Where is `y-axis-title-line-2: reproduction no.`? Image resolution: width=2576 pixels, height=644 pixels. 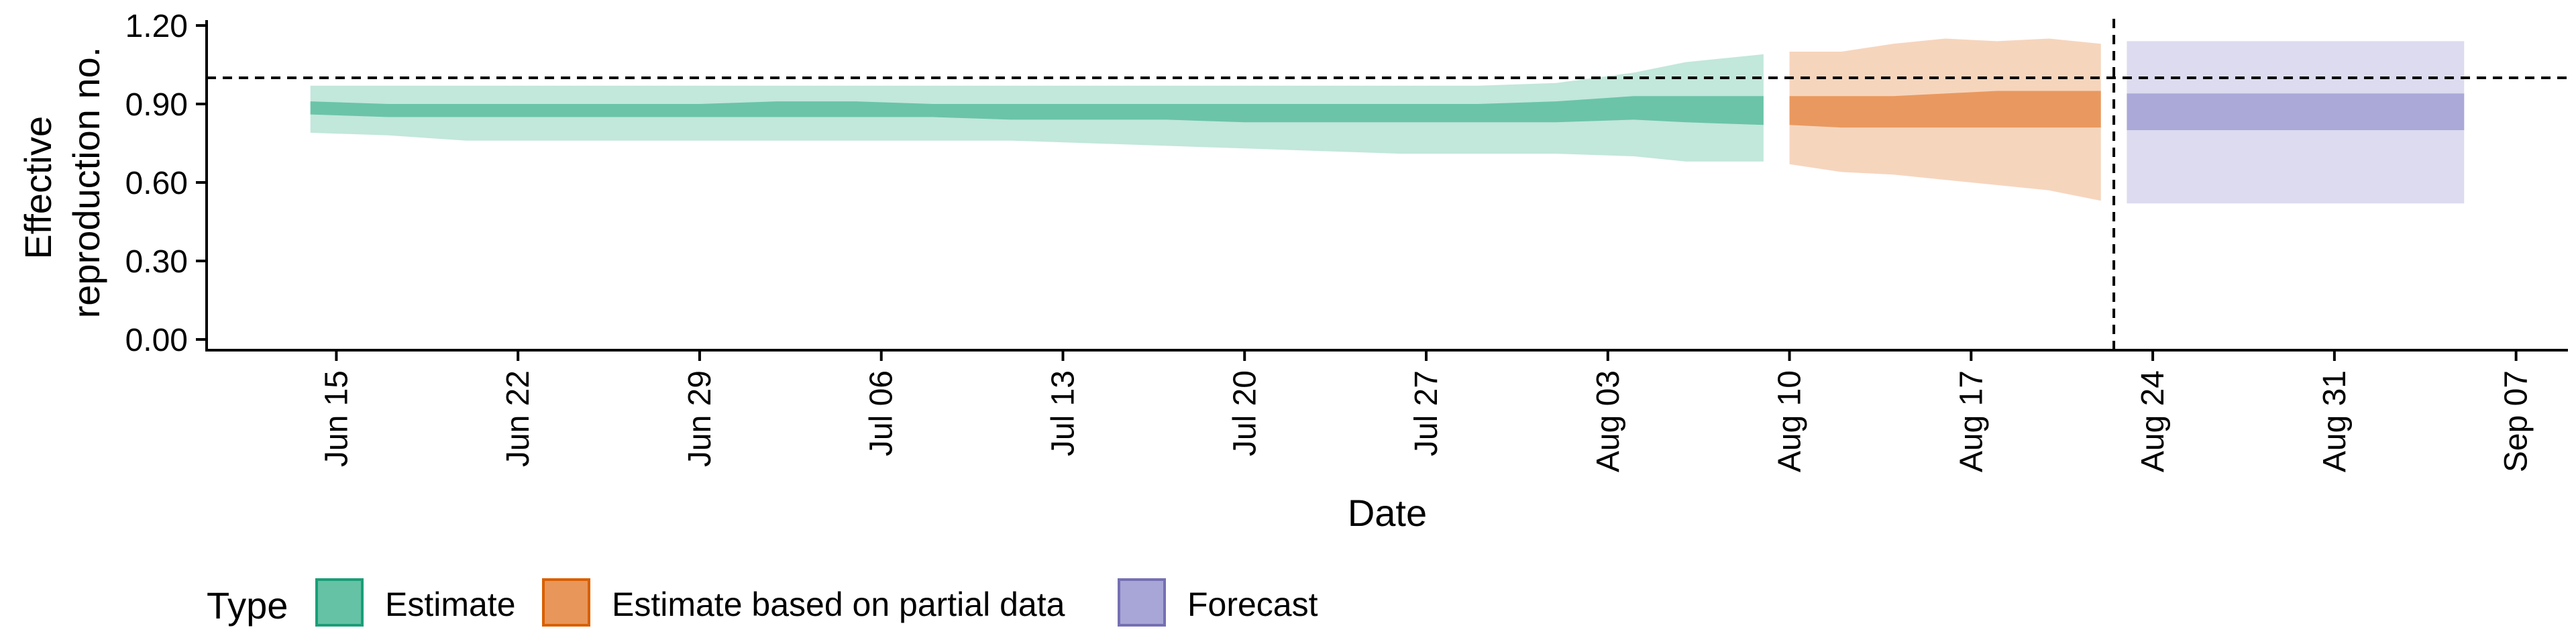
y-axis-title-line-2: reproduction no. is located at coordinates (86, 183).